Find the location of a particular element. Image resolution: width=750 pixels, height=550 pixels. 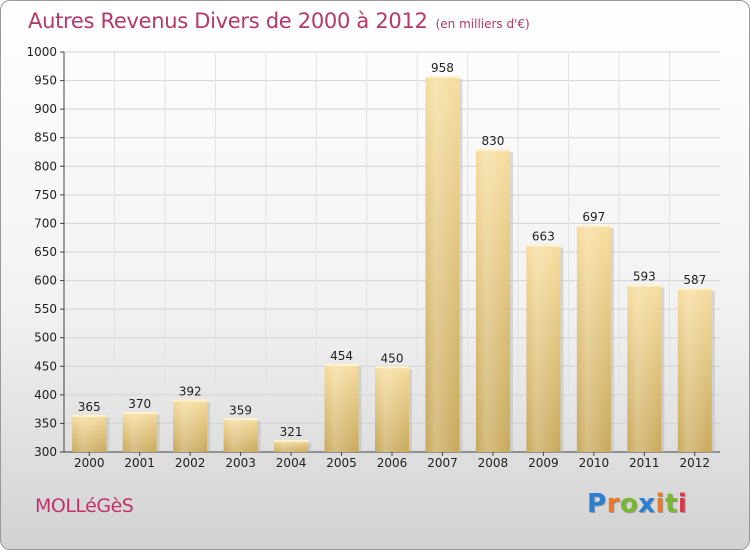

value-label: 365 is located at coordinates (89, 407).